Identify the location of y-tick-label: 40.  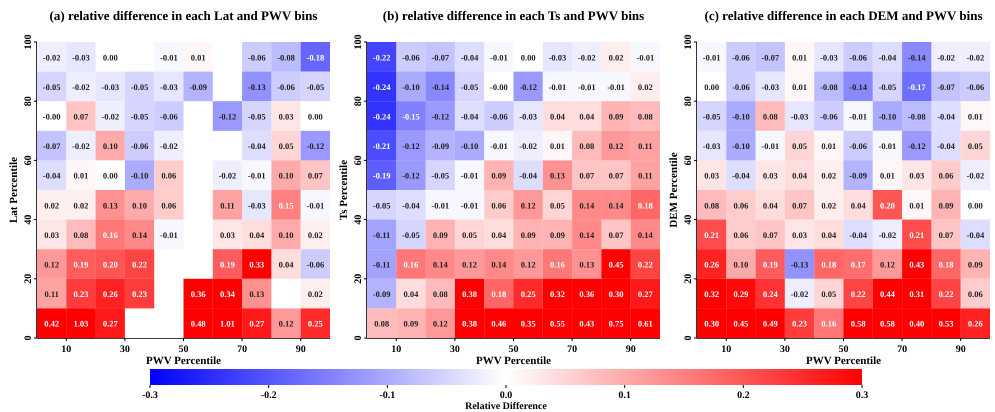
(28, 219).